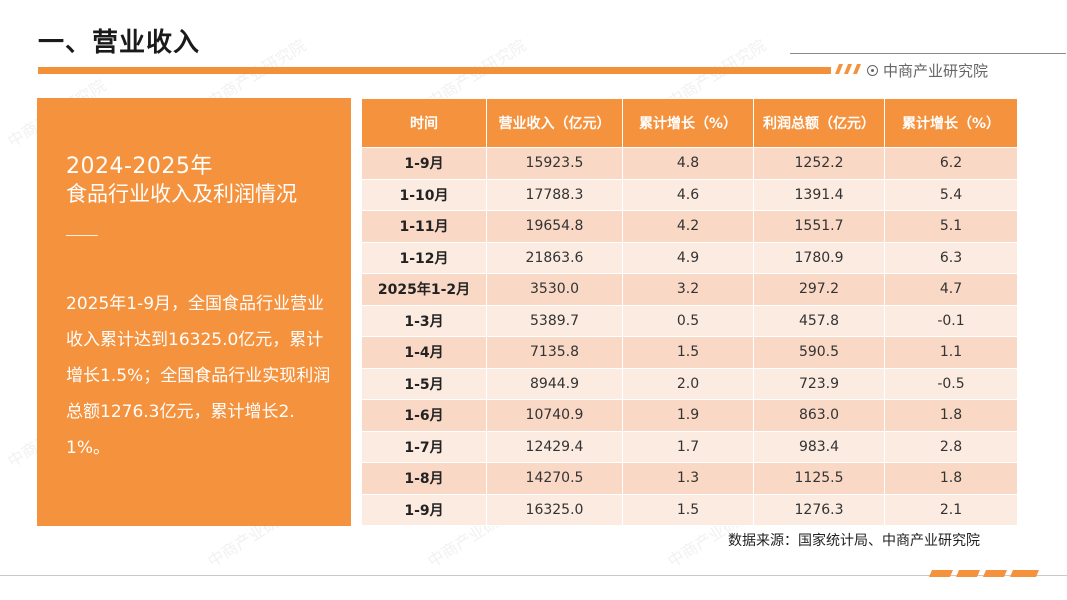 The image size is (1067, 600). I want to click on brand-logo: 中商产业研究院, so click(927, 70).